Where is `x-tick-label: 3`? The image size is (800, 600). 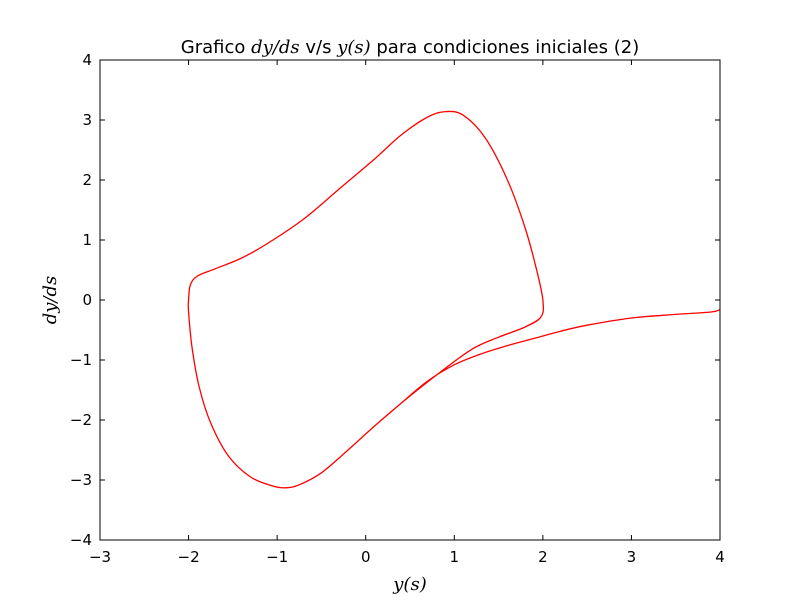 x-tick-label: 3 is located at coordinates (632, 557).